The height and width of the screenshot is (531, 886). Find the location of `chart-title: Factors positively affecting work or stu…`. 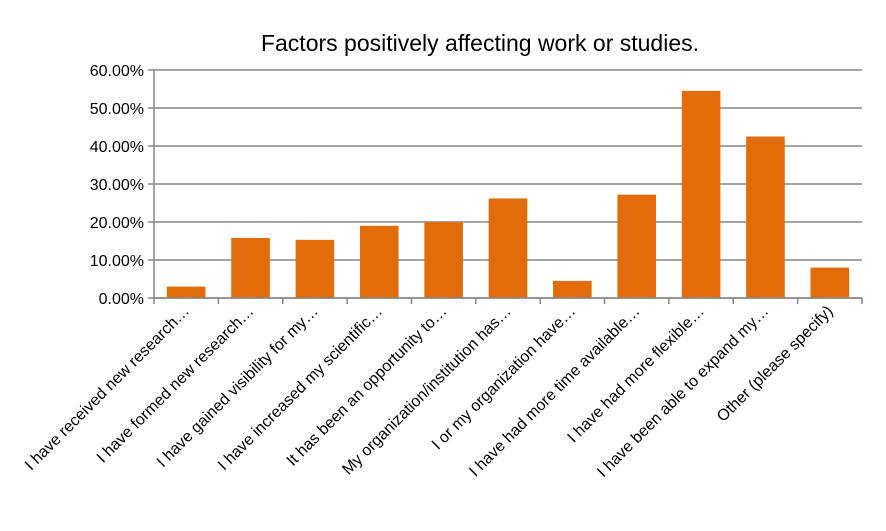

chart-title: Factors positively affecting work or stu… is located at coordinates (480, 43).